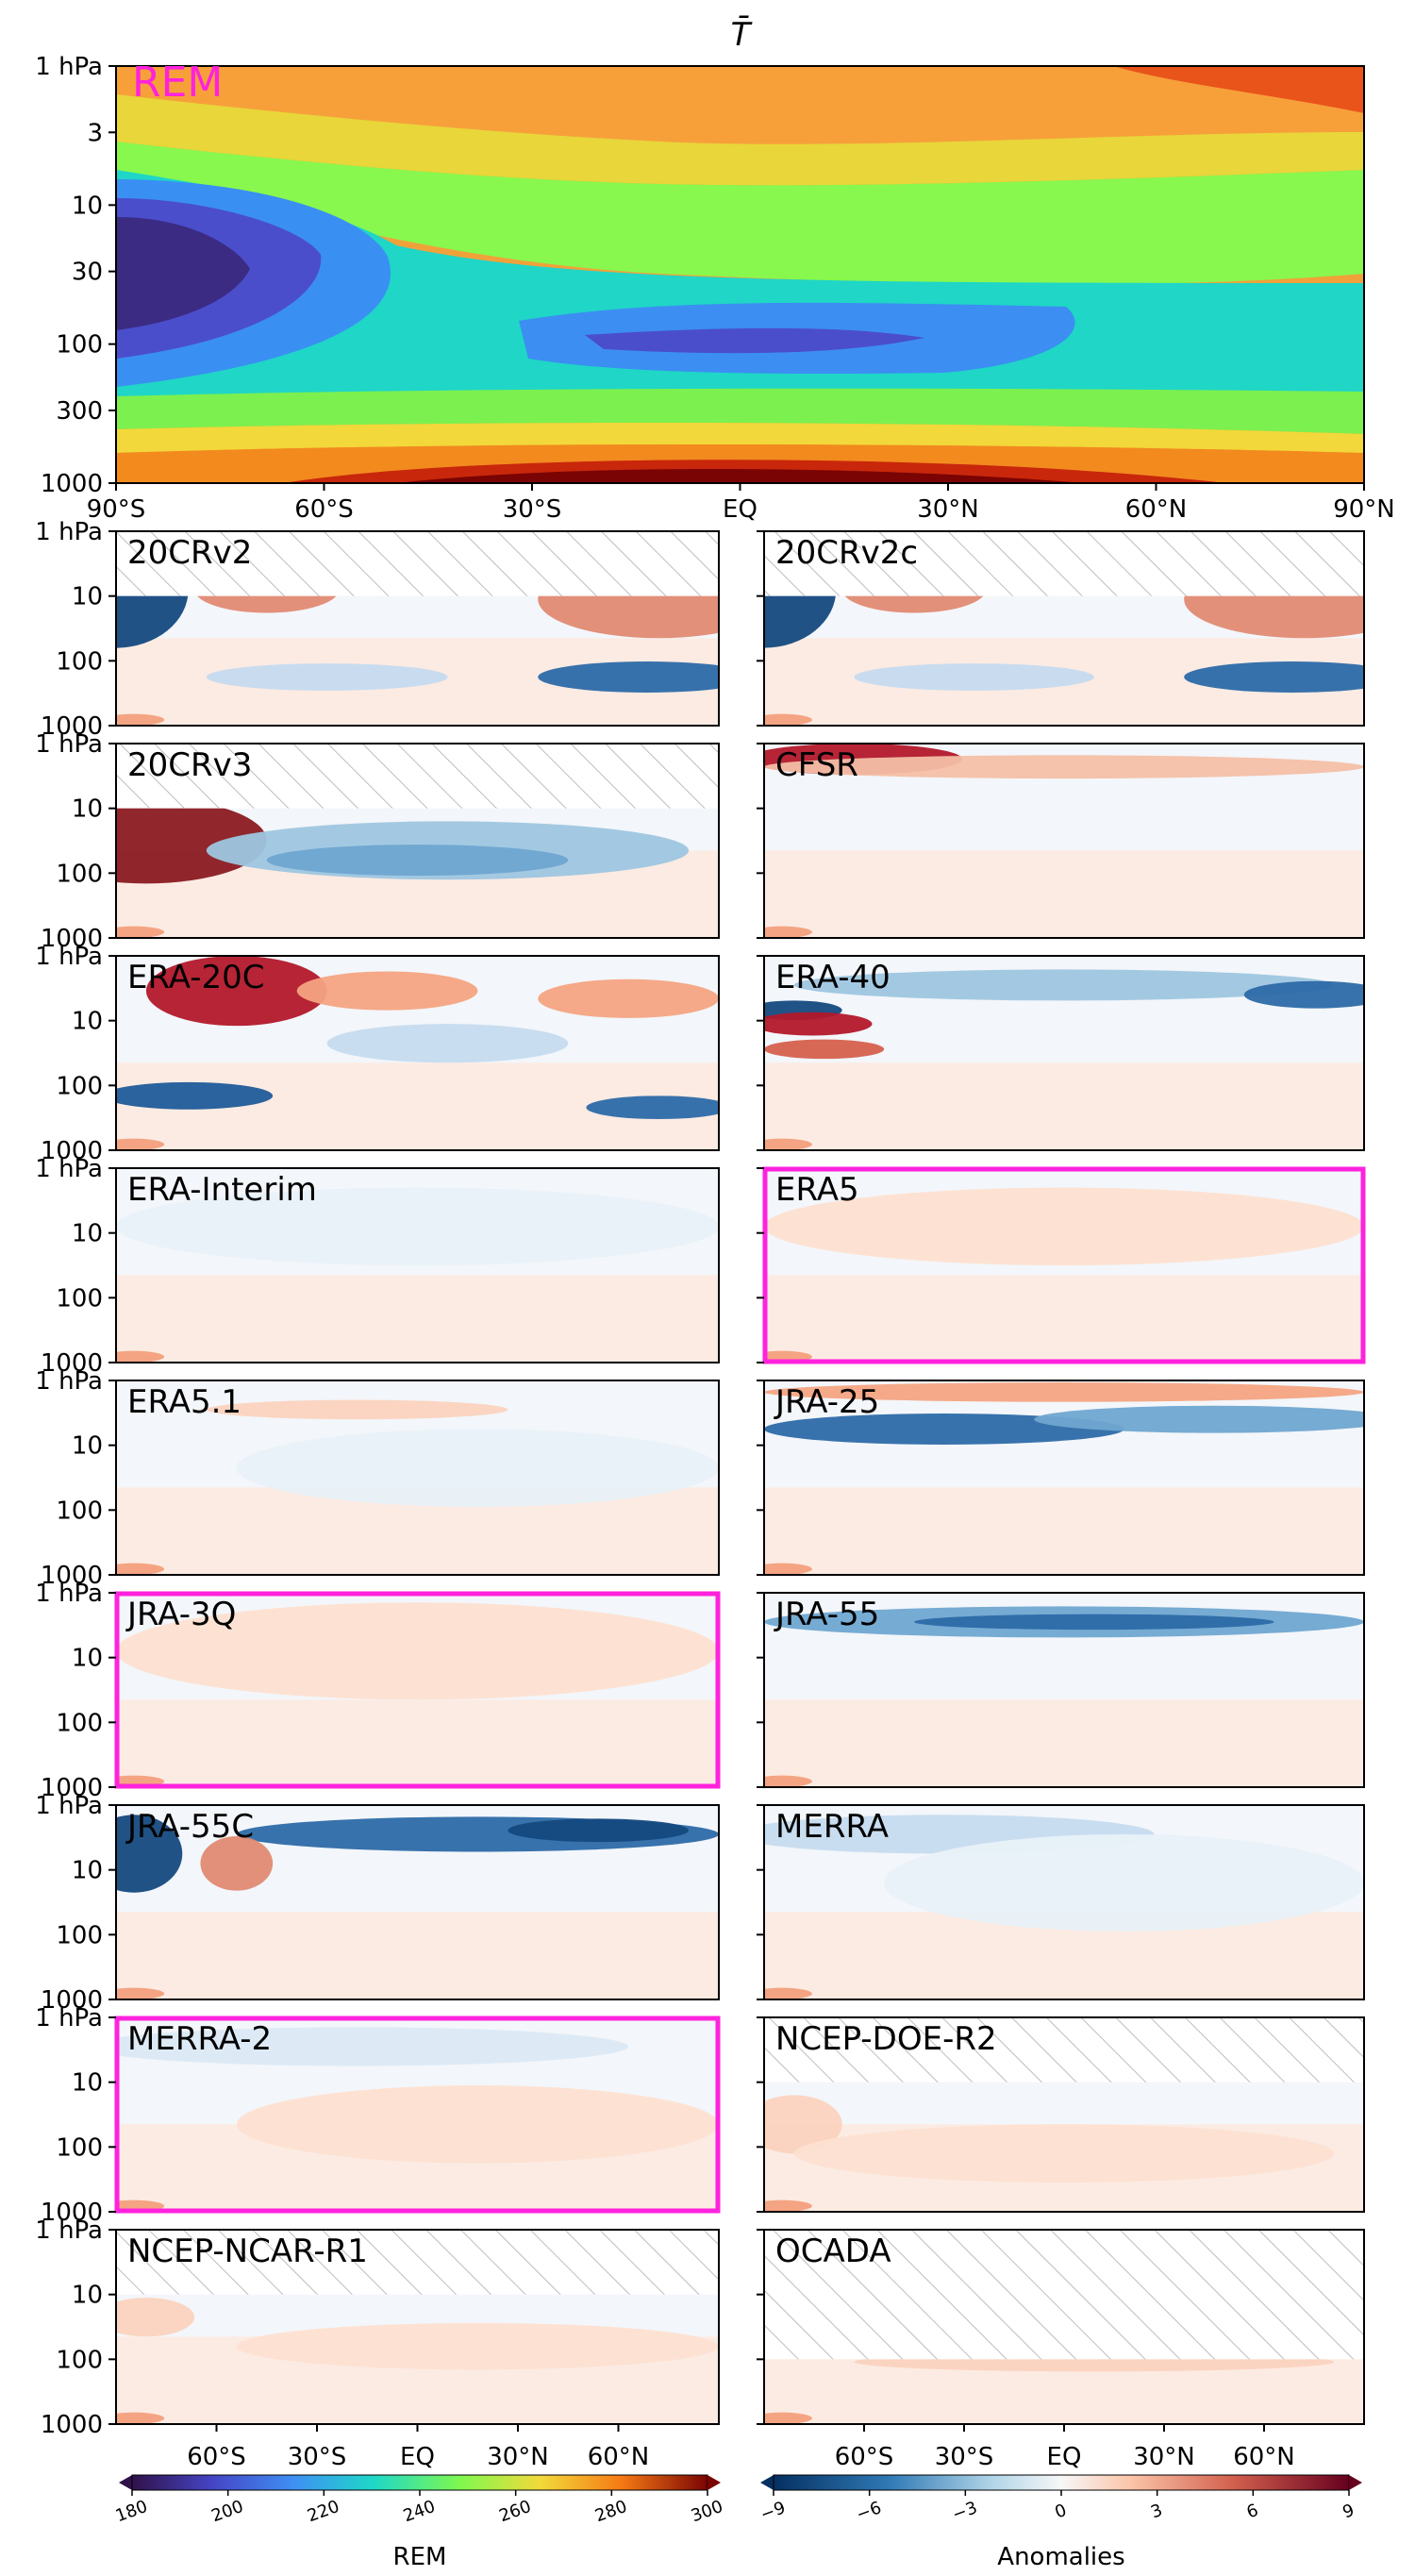 Image resolution: width=1415 pixels, height=2576 pixels. I want to click on colorbar-extend-left, so click(767, 2482).